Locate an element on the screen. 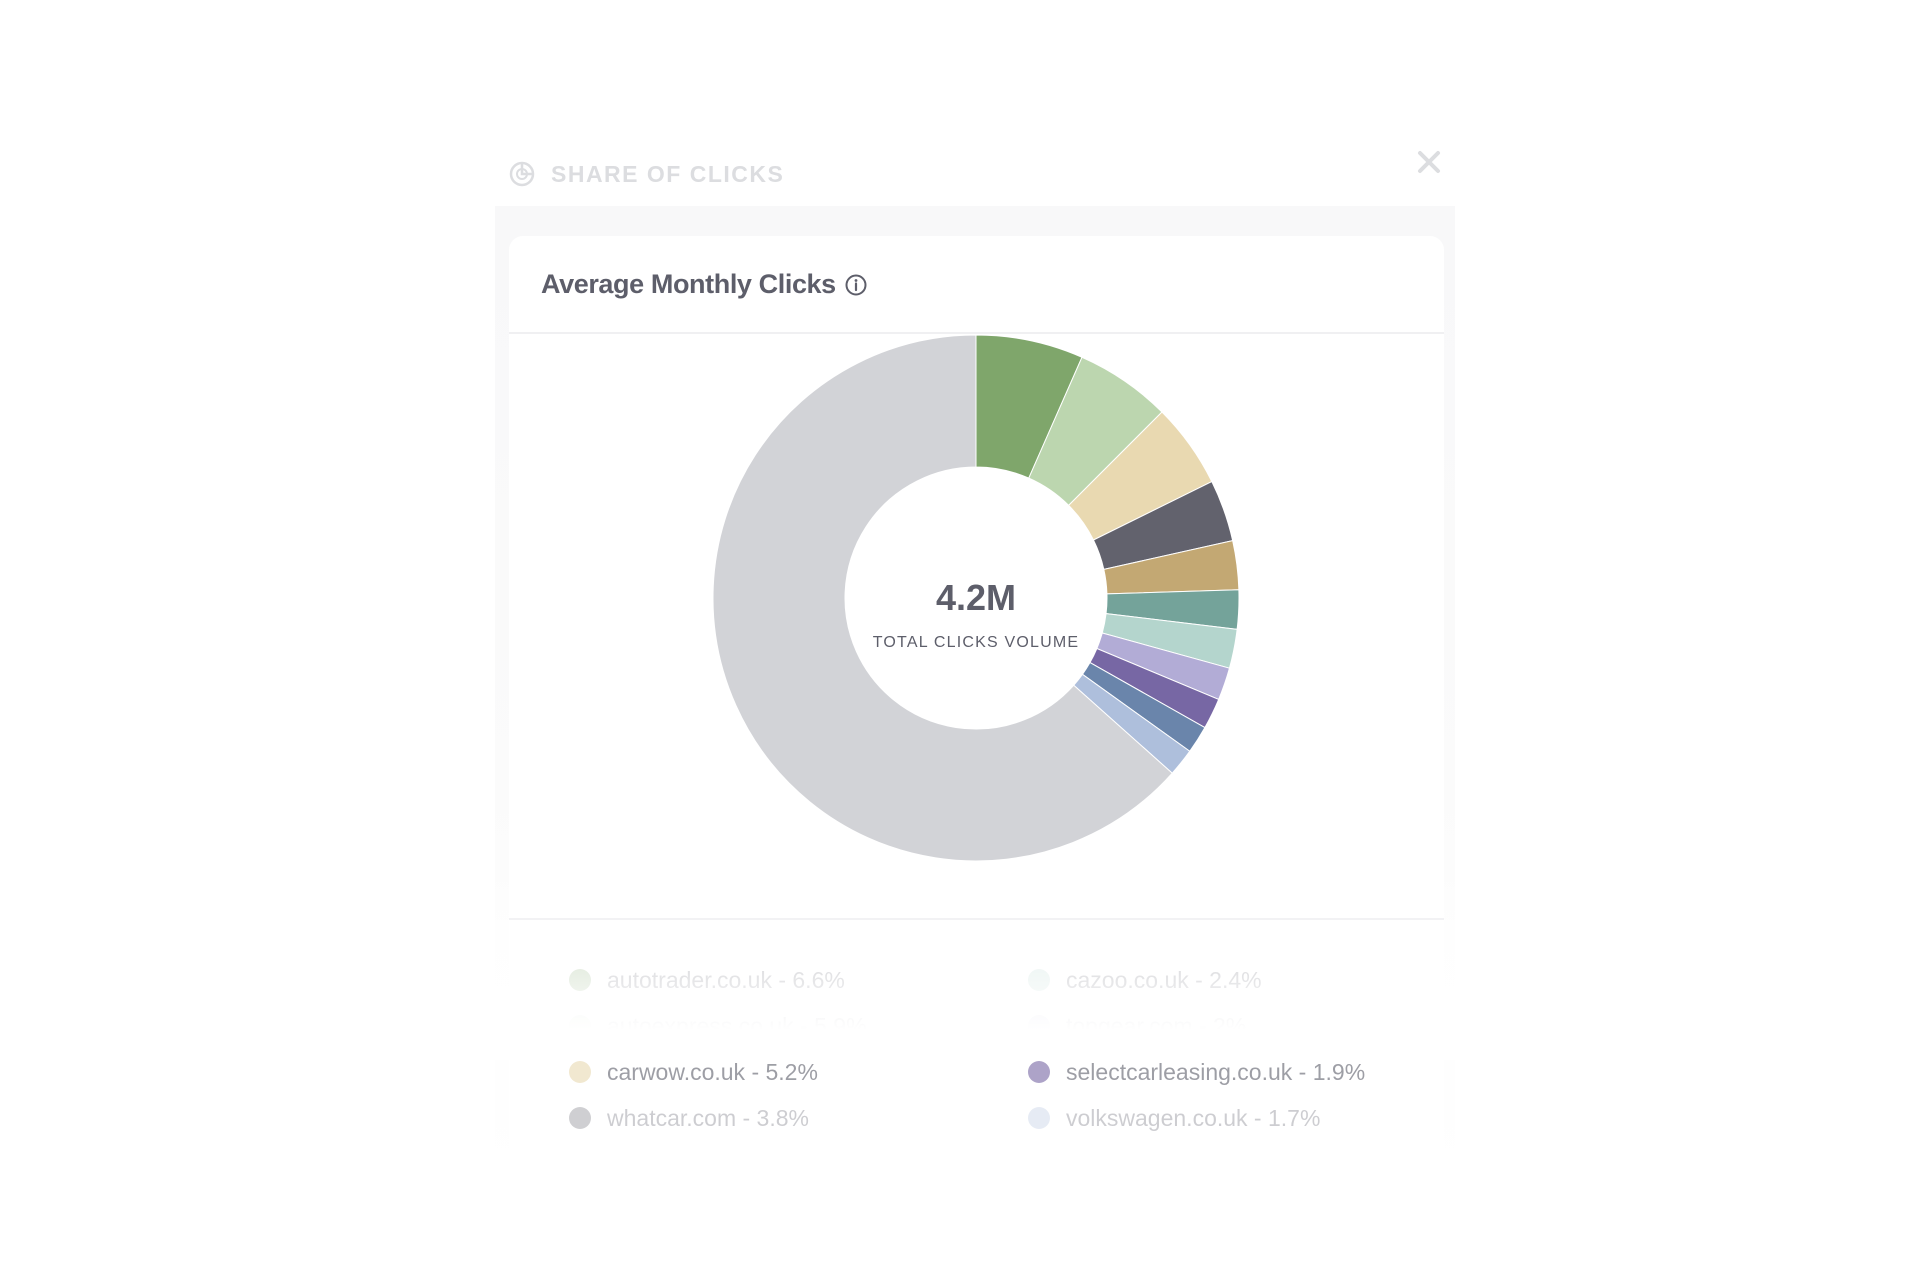 This screenshot has height=1278, width=1920. center-value: 4.2M is located at coordinates (976, 597).